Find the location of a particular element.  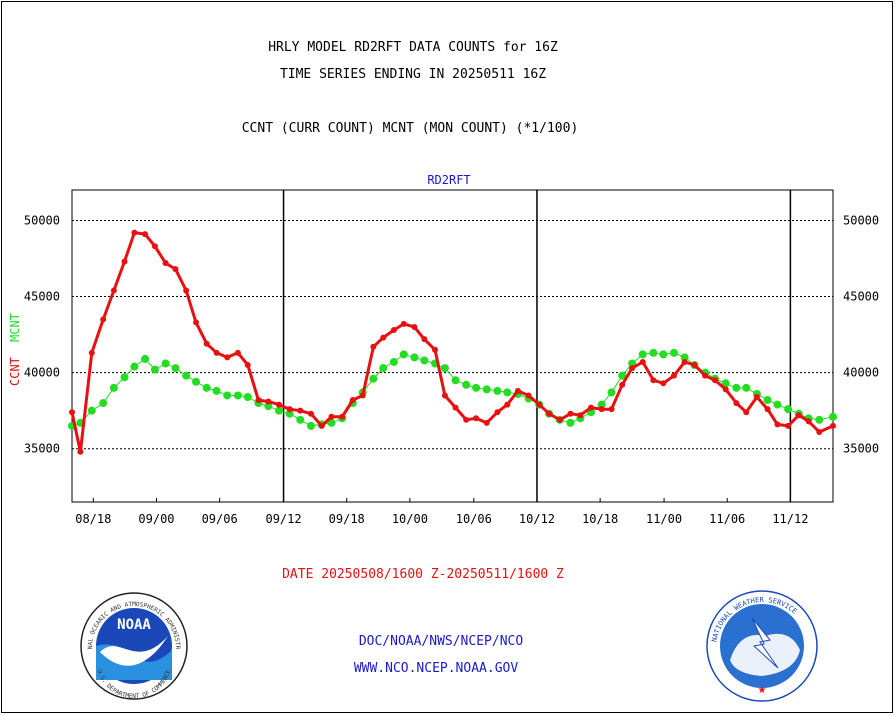

xtick-label: 10/12 is located at coordinates (537, 519).